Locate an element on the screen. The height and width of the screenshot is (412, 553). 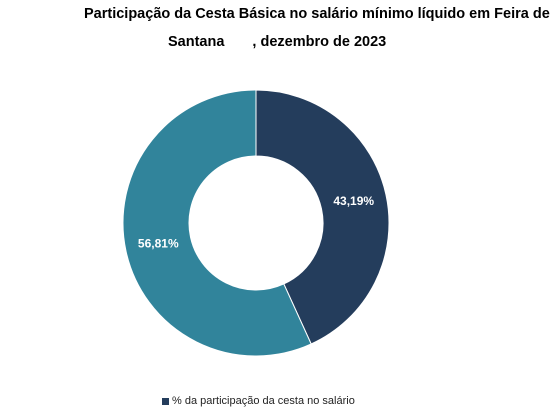
chart-title-date: , dezembro de 2023 is located at coordinates (319, 42).